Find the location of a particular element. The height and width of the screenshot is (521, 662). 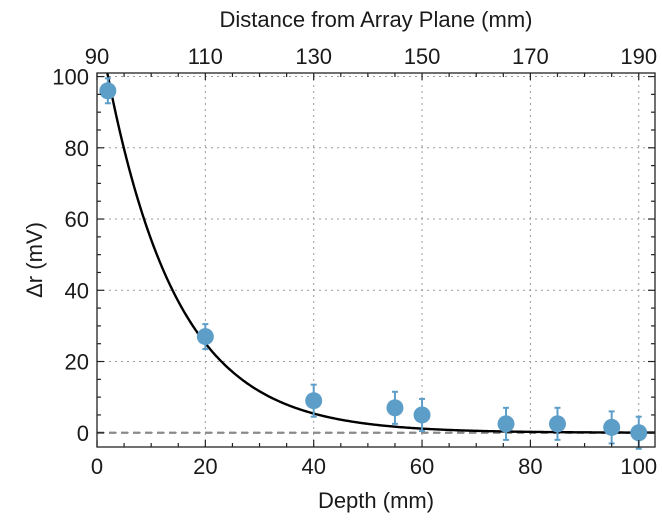

top-tick-label: 170 is located at coordinates (530, 56).